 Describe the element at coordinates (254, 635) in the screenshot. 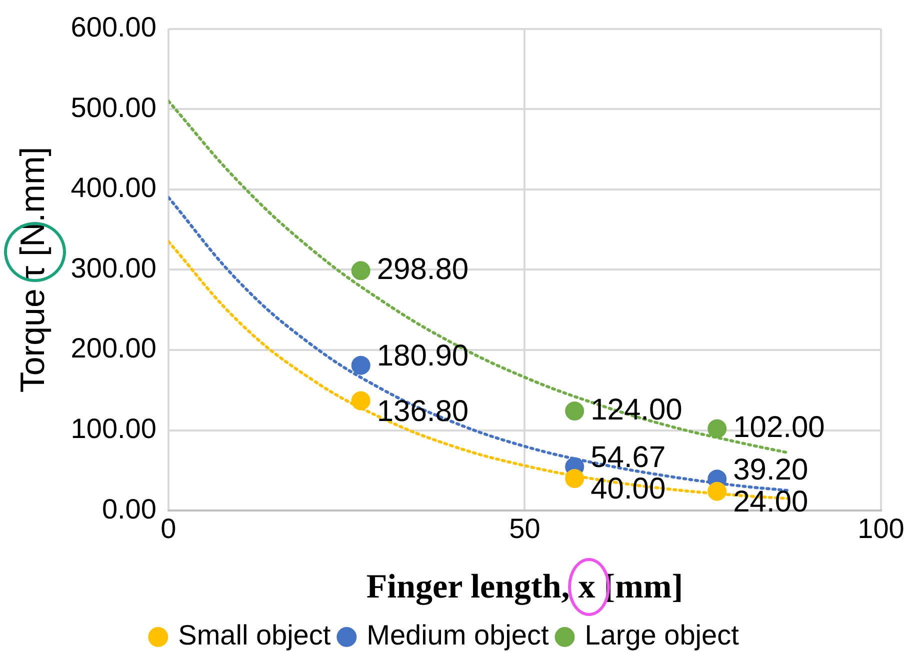

I see `legend-label: Small object` at that location.